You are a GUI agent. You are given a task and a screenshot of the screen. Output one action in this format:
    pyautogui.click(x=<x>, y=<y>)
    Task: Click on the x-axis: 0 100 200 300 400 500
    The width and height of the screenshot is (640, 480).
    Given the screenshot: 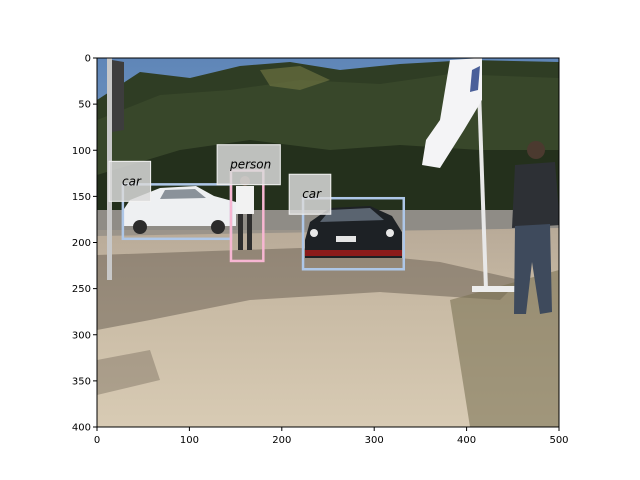 What is the action you would take?
    pyautogui.click(x=331, y=436)
    